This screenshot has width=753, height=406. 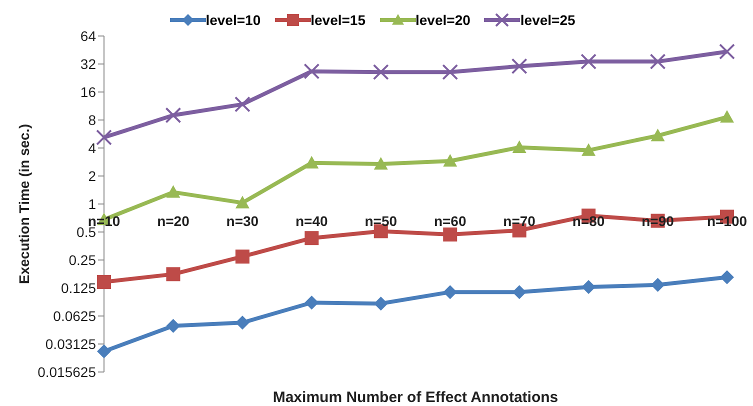 I want to click on x-axis-title: Maximum Number of Effect Annotations, so click(x=415, y=397).